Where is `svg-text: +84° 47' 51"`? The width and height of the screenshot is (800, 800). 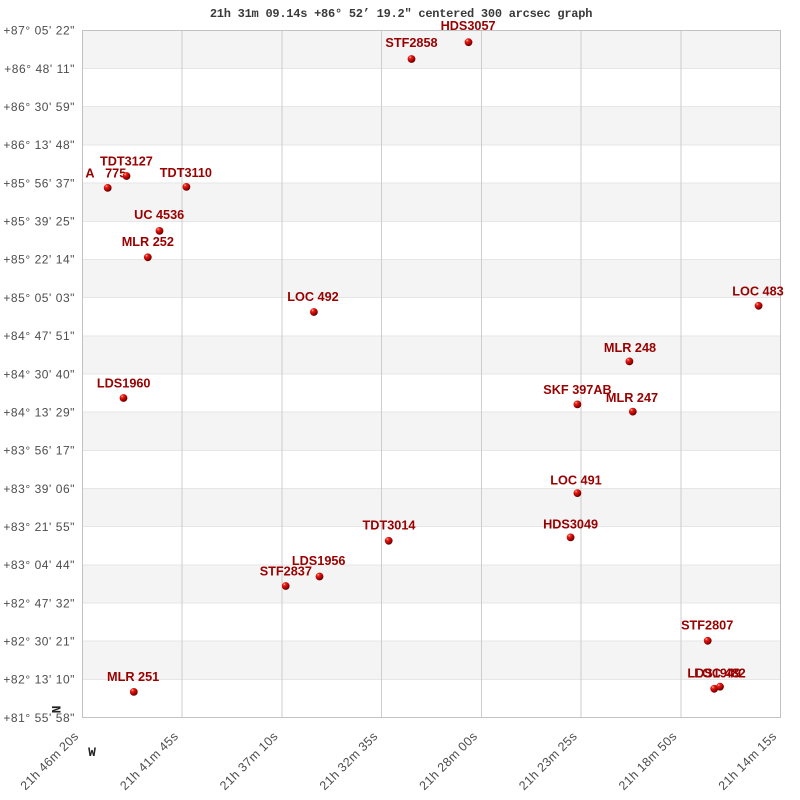
svg-text: +84° 47' 51" is located at coordinates (39, 336).